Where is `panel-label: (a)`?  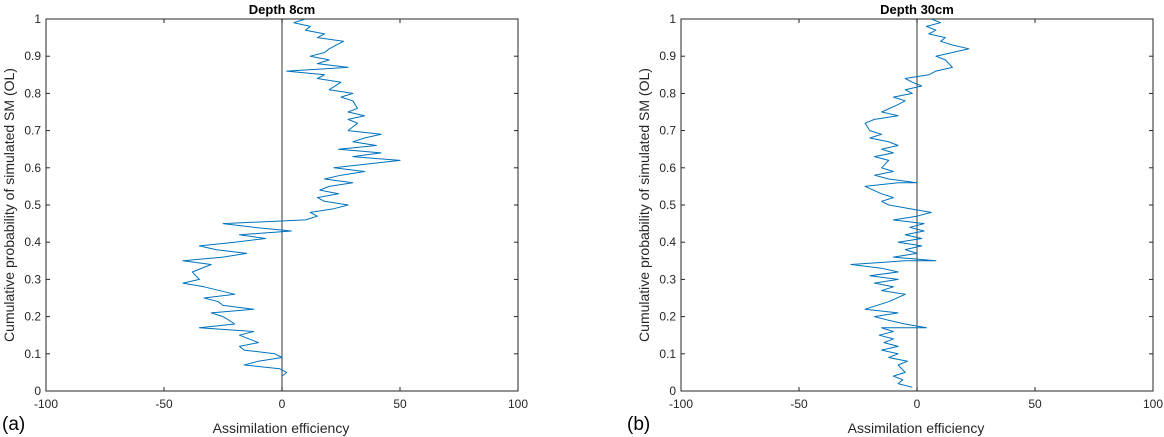 panel-label: (a) is located at coordinates (13, 424).